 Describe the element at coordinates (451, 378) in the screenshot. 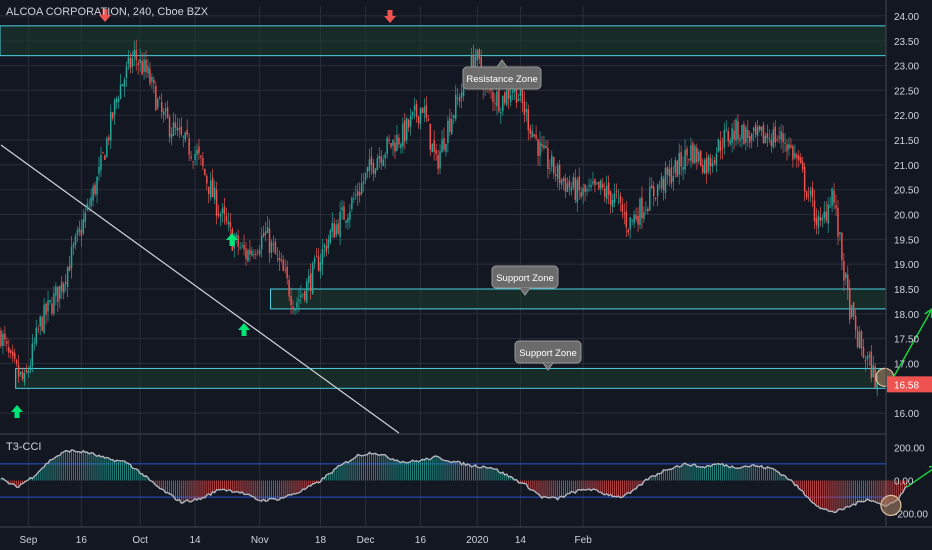

I see `zone-support-lower` at that location.